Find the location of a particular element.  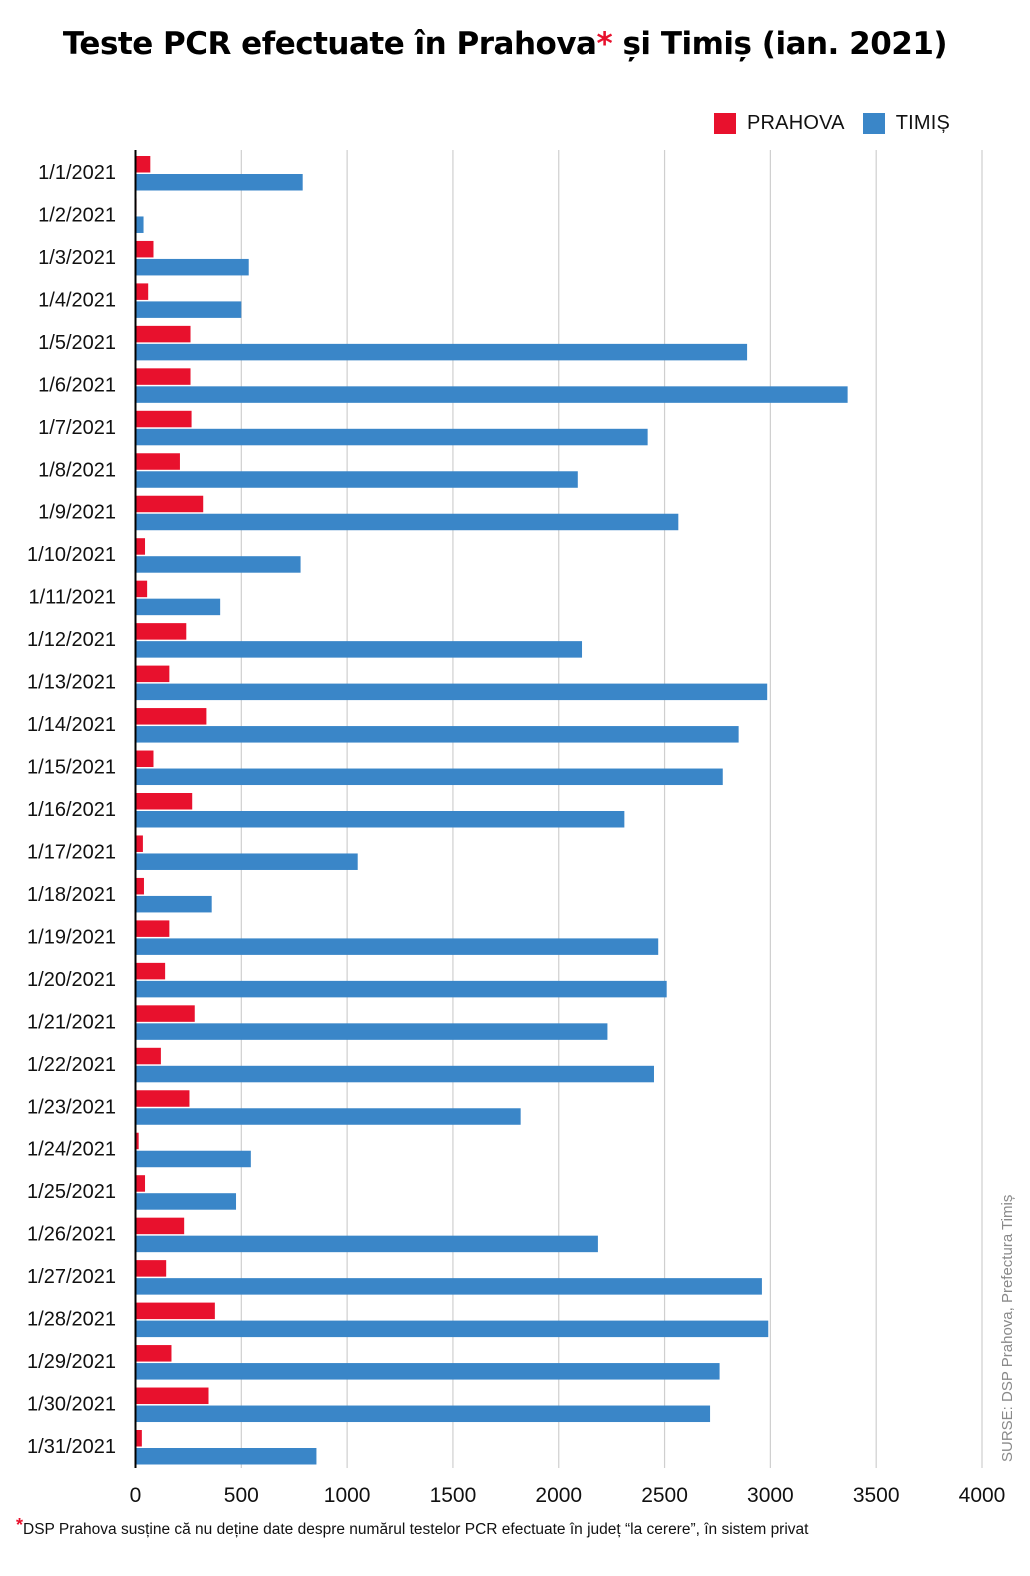

y-tick-label: 1/28/2021 is located at coordinates (71, 1320).